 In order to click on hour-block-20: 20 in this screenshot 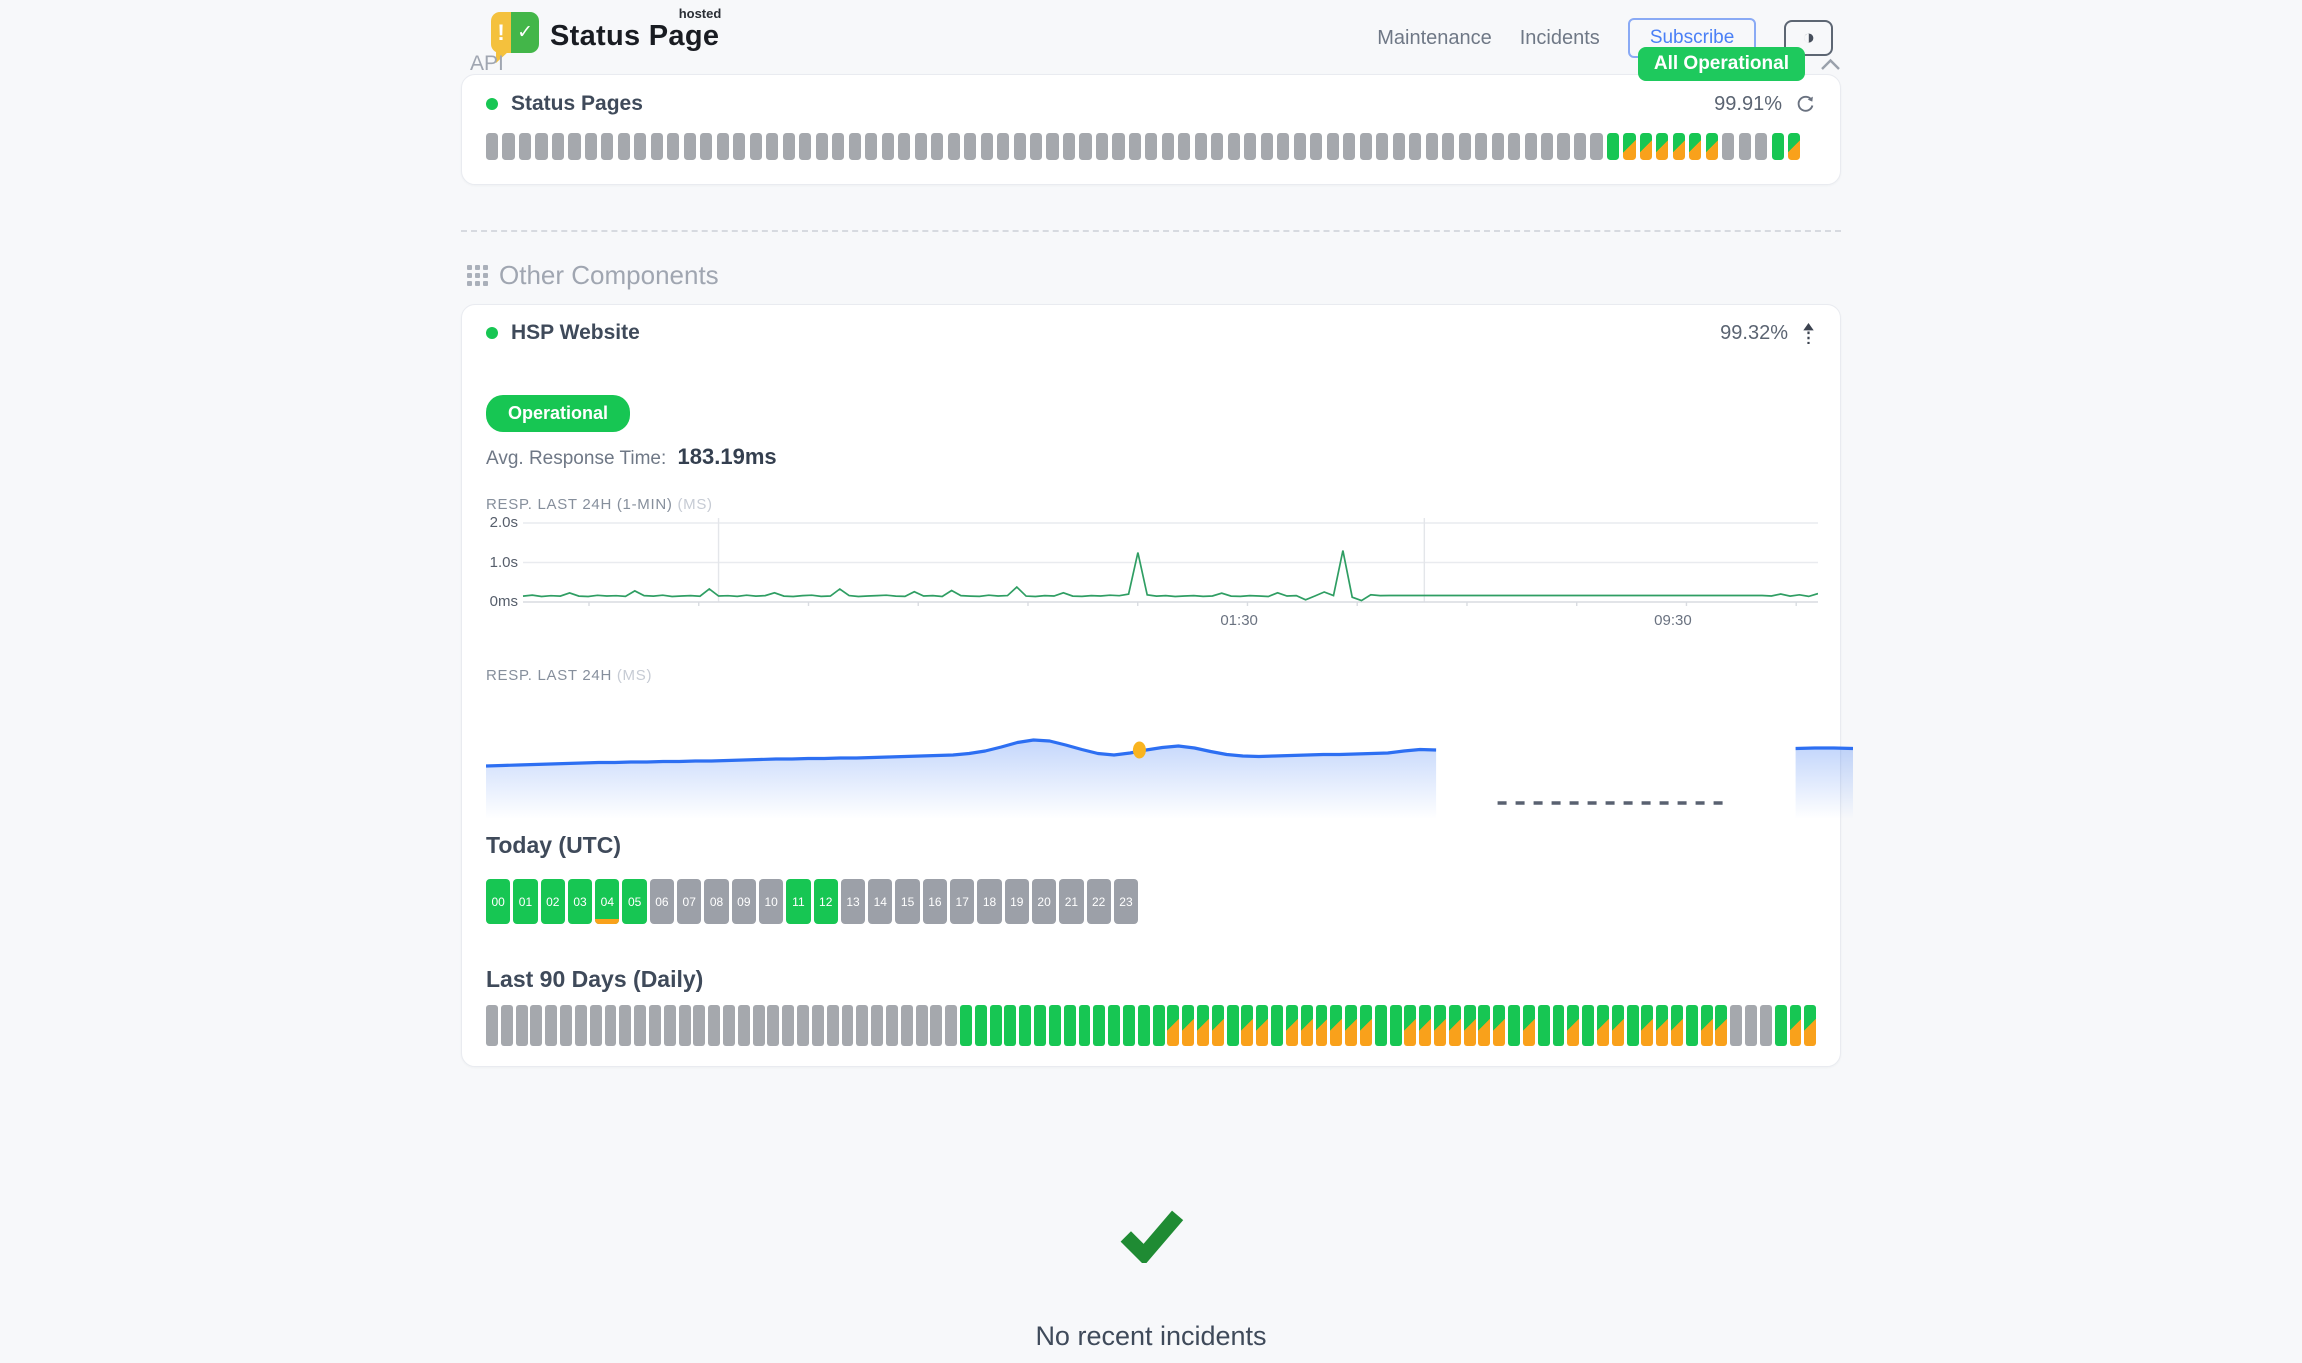, I will do `click(1044, 901)`.